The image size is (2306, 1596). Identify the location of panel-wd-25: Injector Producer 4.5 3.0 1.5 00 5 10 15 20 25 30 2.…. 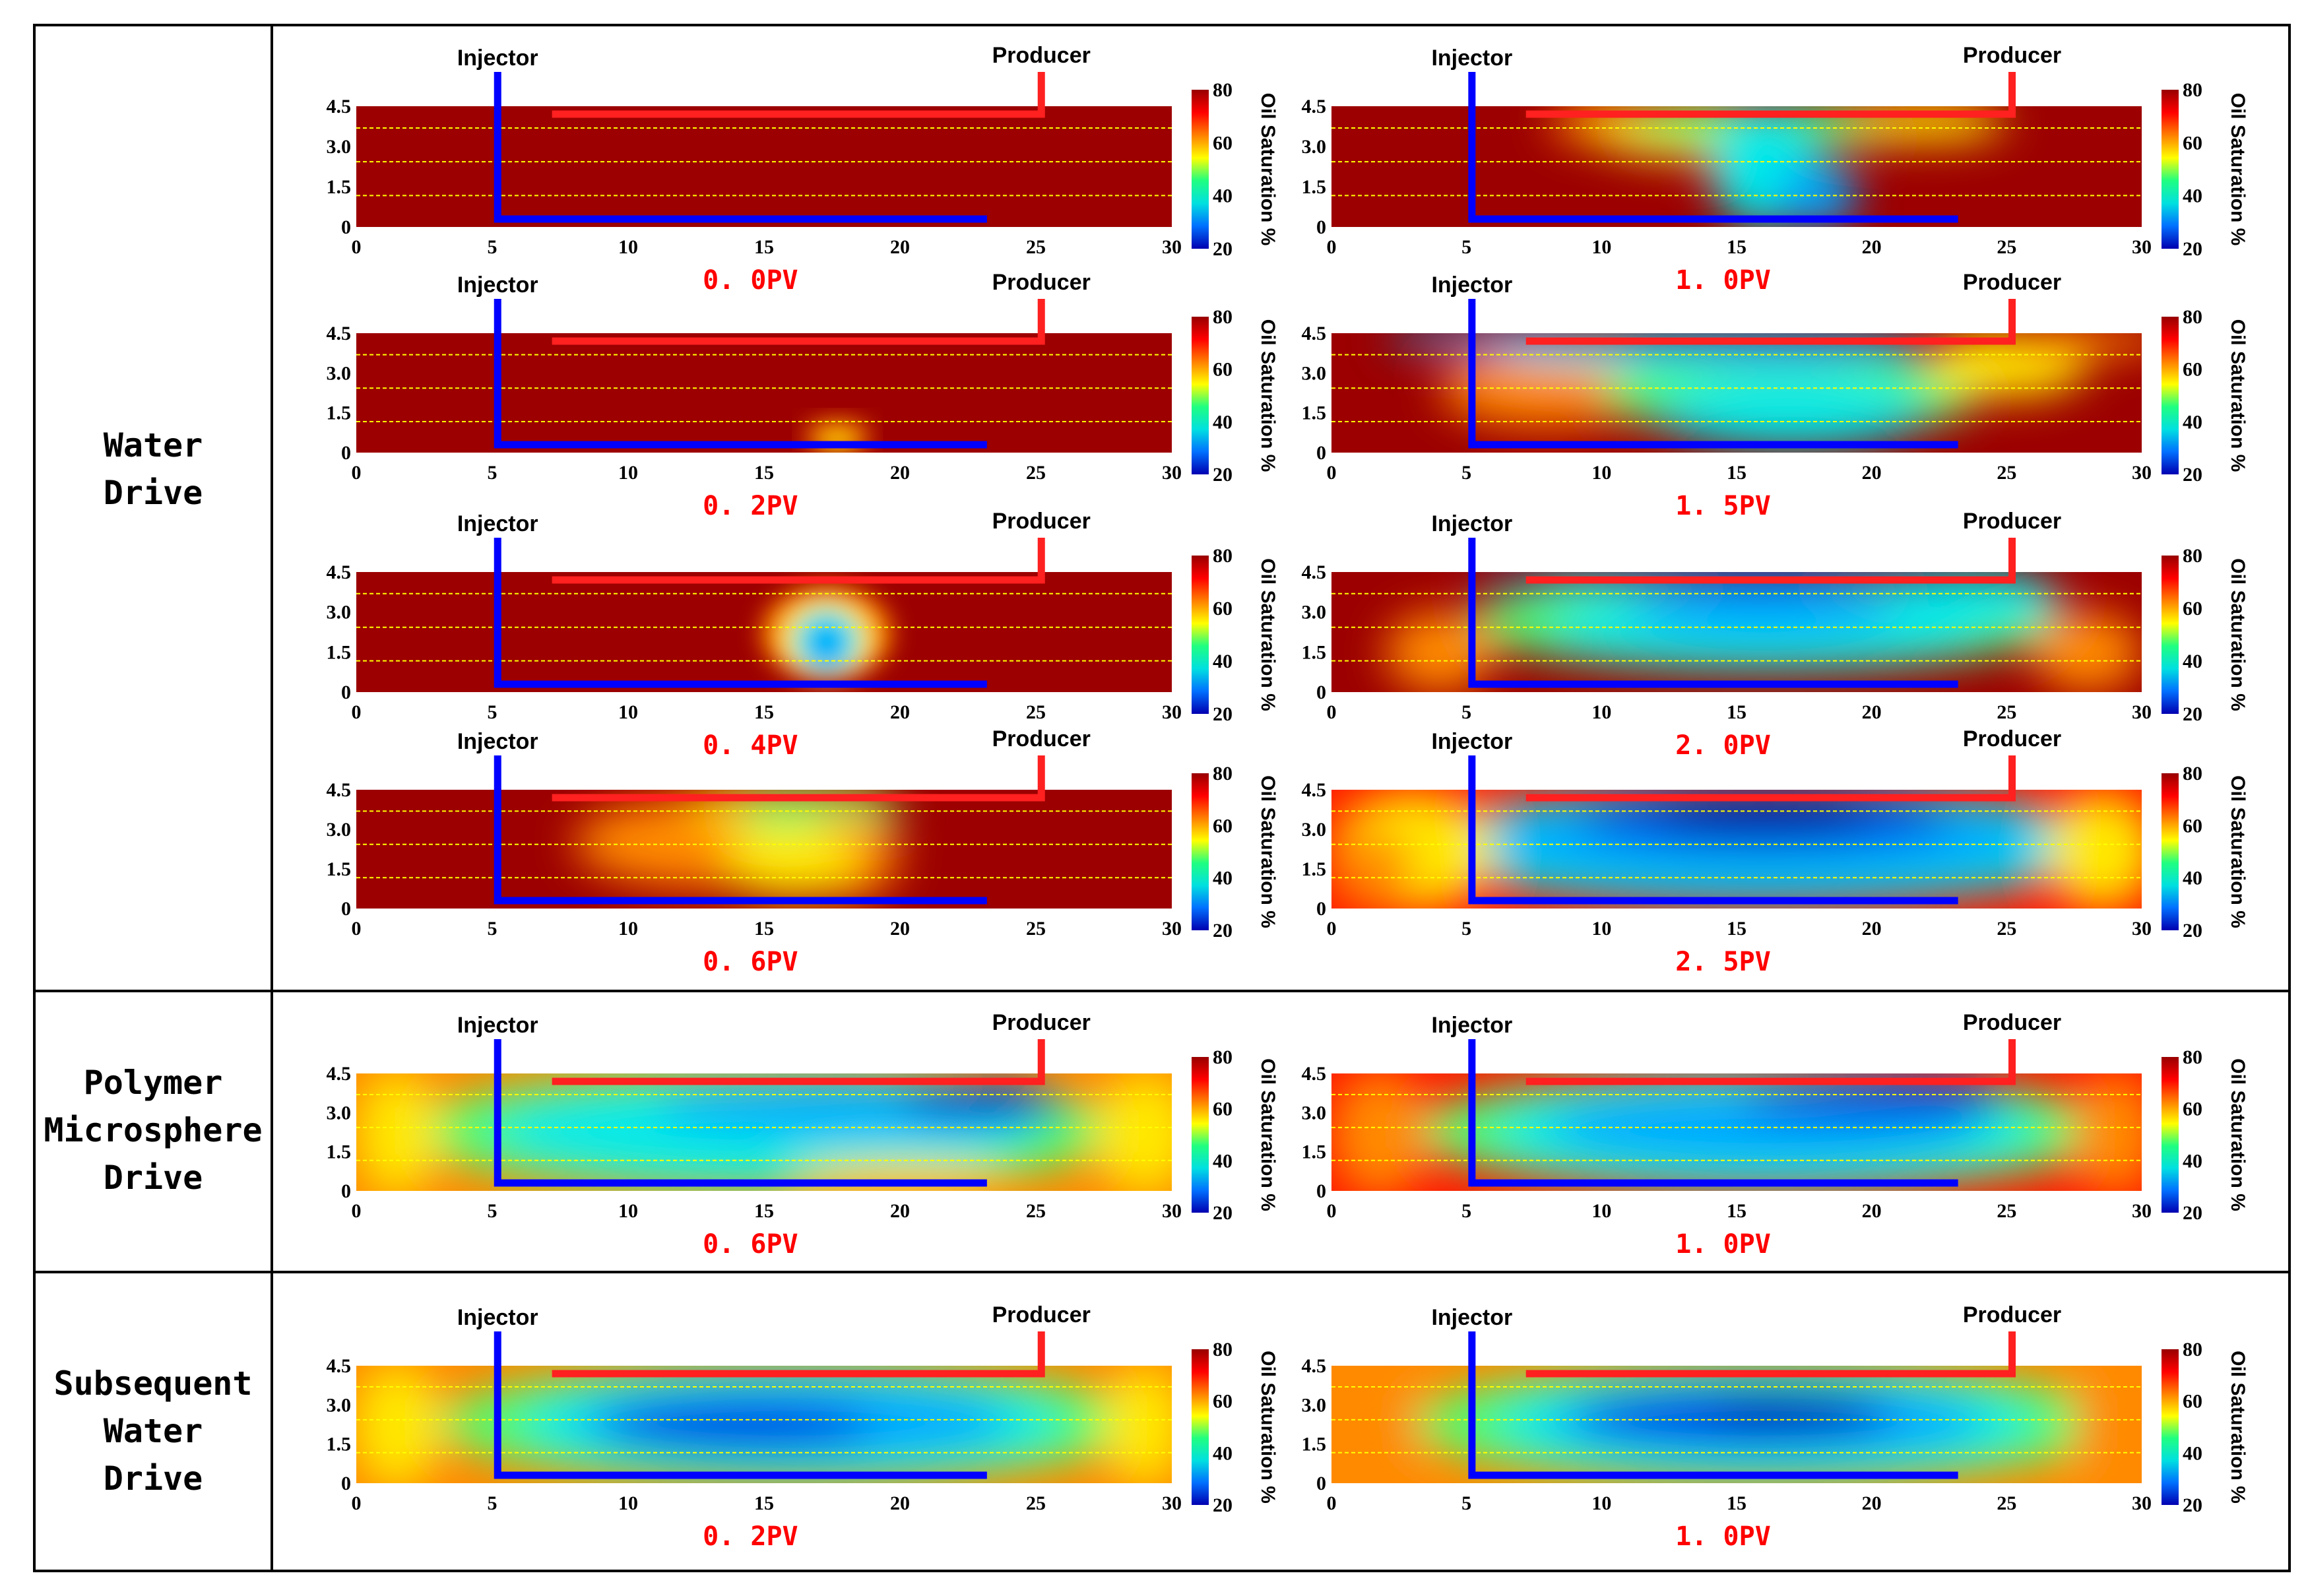
(1776, 851).